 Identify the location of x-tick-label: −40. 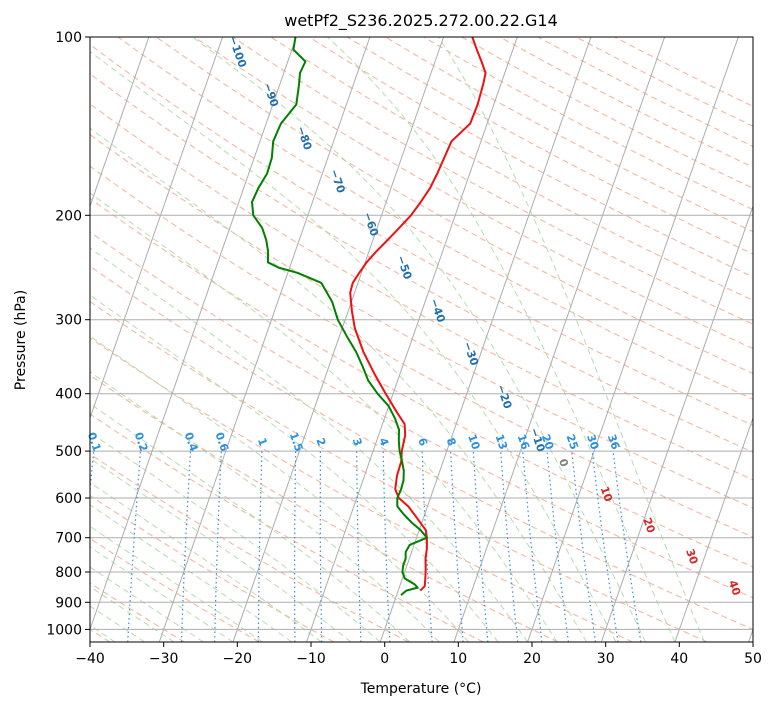
(90, 659).